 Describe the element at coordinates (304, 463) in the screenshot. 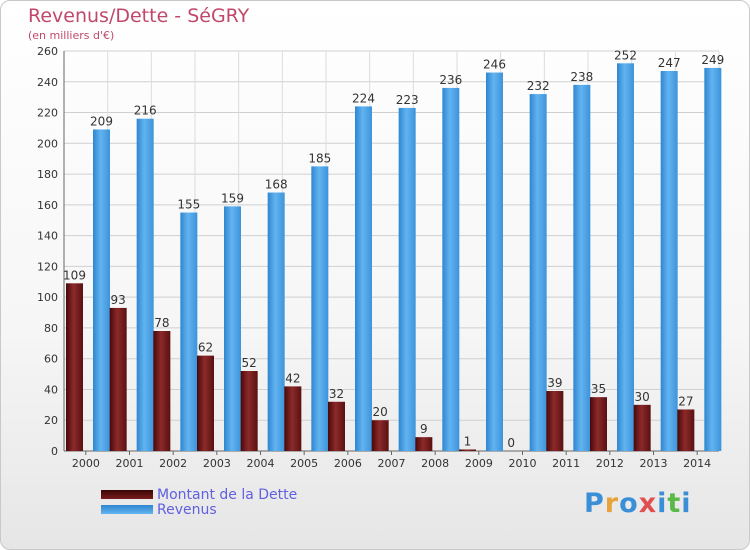

I see `x-tick-label: 2005` at that location.